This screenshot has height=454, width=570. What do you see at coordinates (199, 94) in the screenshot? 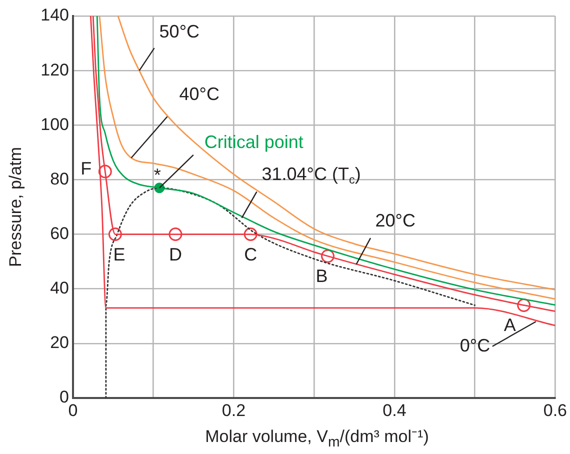
I see `annotation: 40°C` at bounding box center [199, 94].